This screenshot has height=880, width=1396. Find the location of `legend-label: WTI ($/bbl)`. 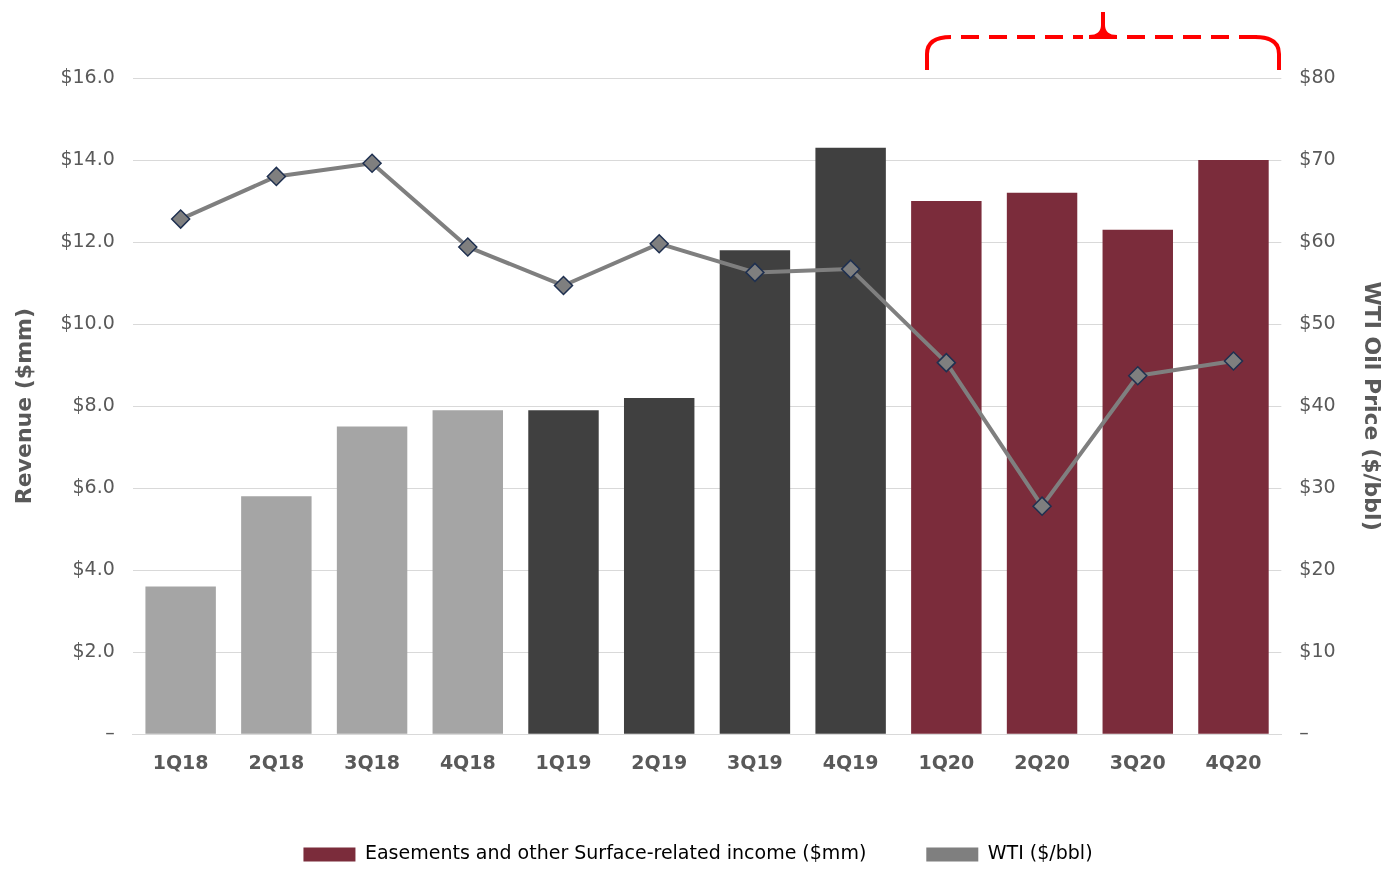

legend-label: WTI ($/bbl) is located at coordinates (1040, 852).